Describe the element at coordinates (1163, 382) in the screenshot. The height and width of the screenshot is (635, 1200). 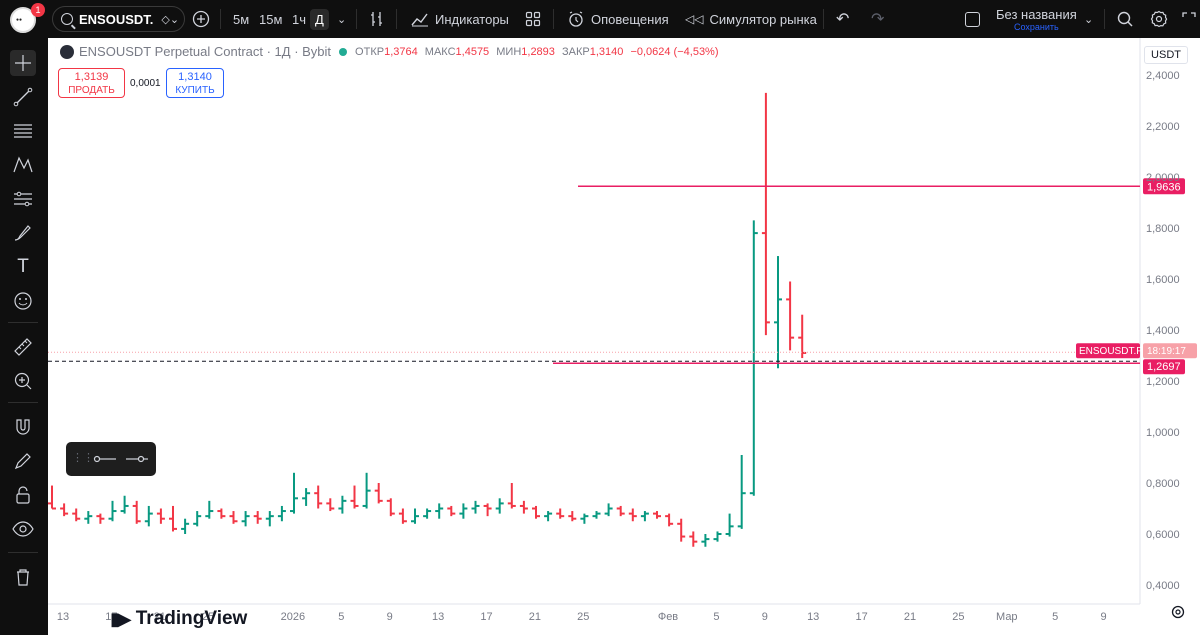
I see `price-tick-label: 1,2000` at that location.